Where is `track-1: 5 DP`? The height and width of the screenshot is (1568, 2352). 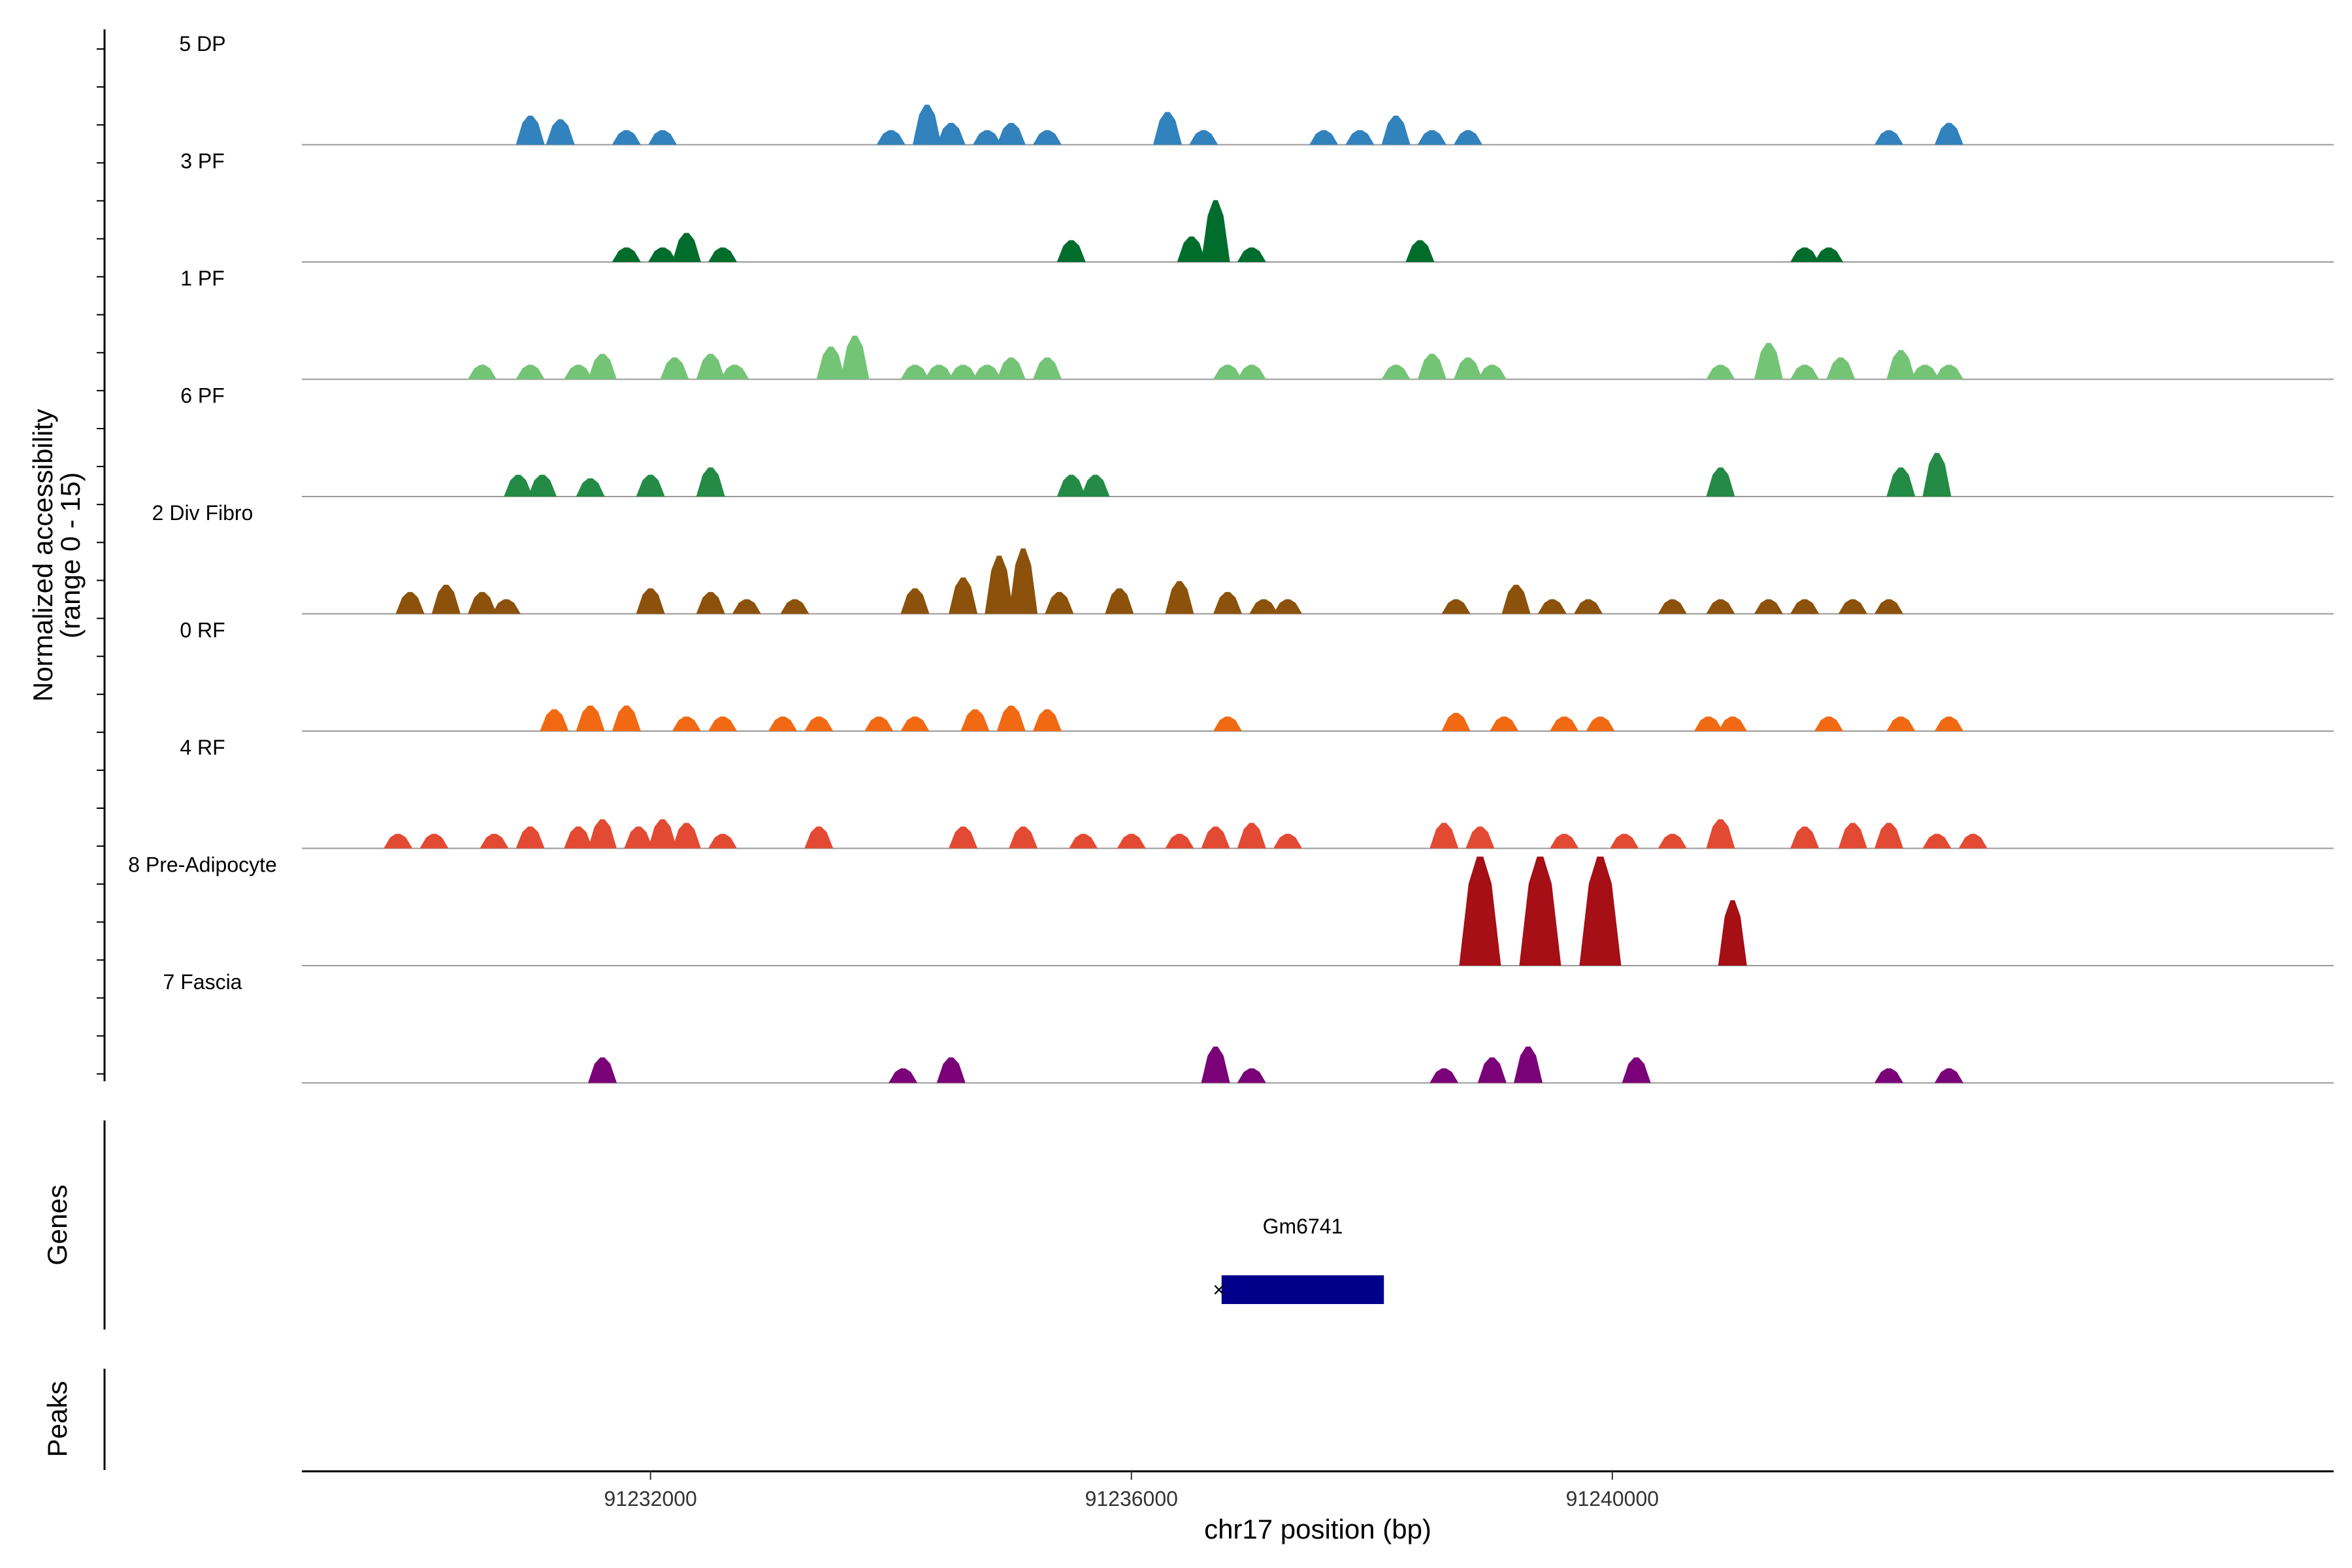
track-1: 5 DP is located at coordinates (1256, 89).